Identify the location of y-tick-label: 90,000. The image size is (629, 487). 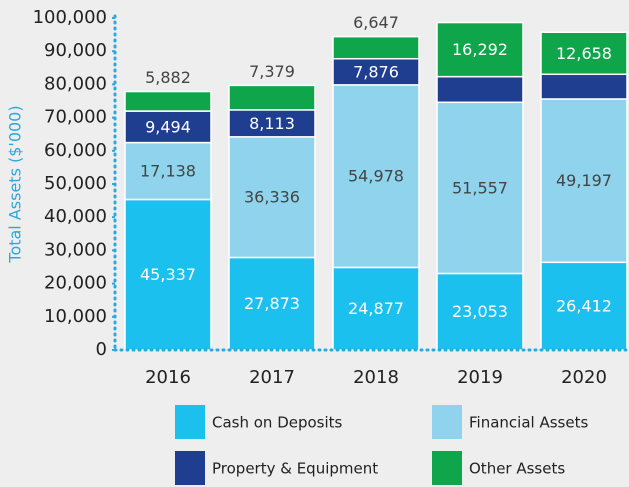
(75, 50).